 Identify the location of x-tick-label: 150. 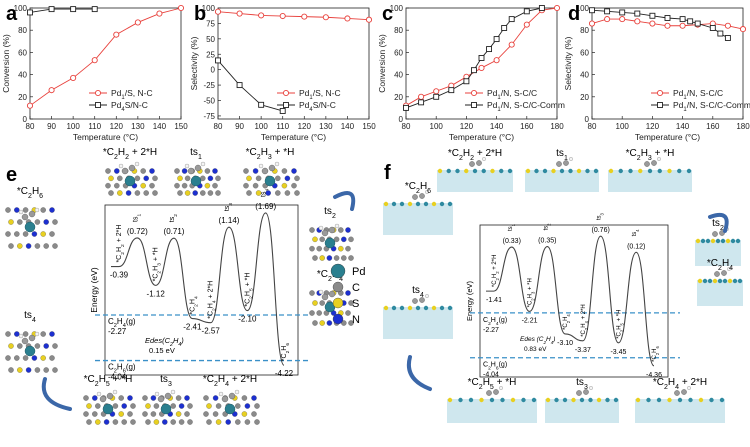
(181, 126).